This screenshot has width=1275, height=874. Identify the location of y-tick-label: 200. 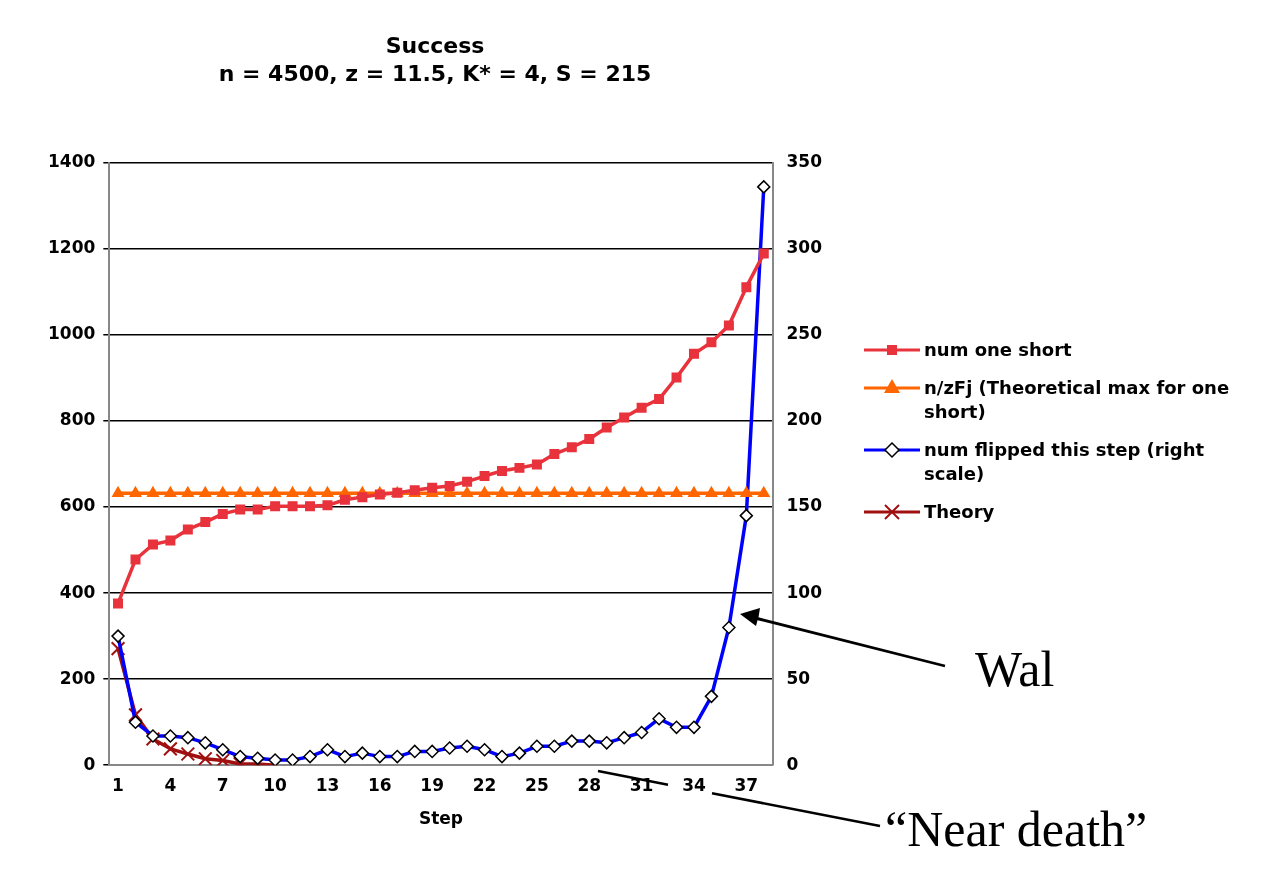
(77, 677).